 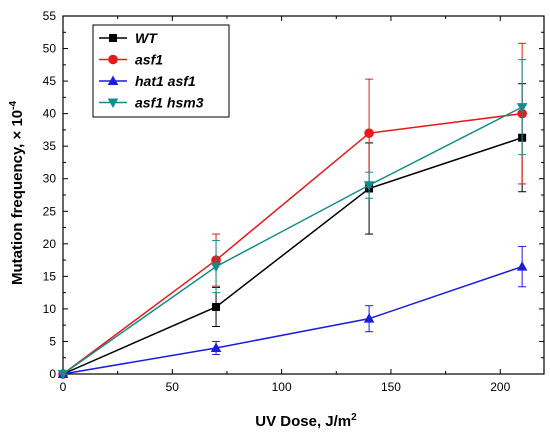 I want to click on y-tick-label-6: 30, so click(x=50, y=179).